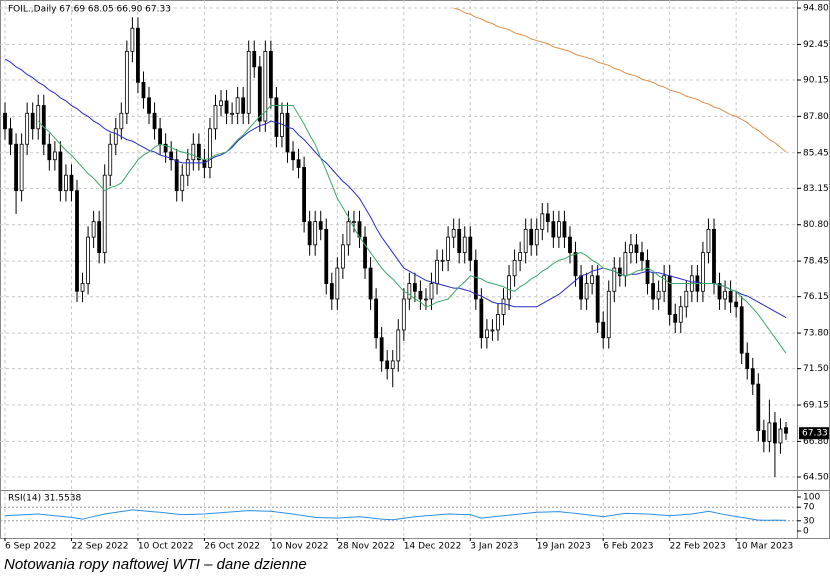  I want to click on x-tick-label: 22 Sep 2022, so click(99, 547).